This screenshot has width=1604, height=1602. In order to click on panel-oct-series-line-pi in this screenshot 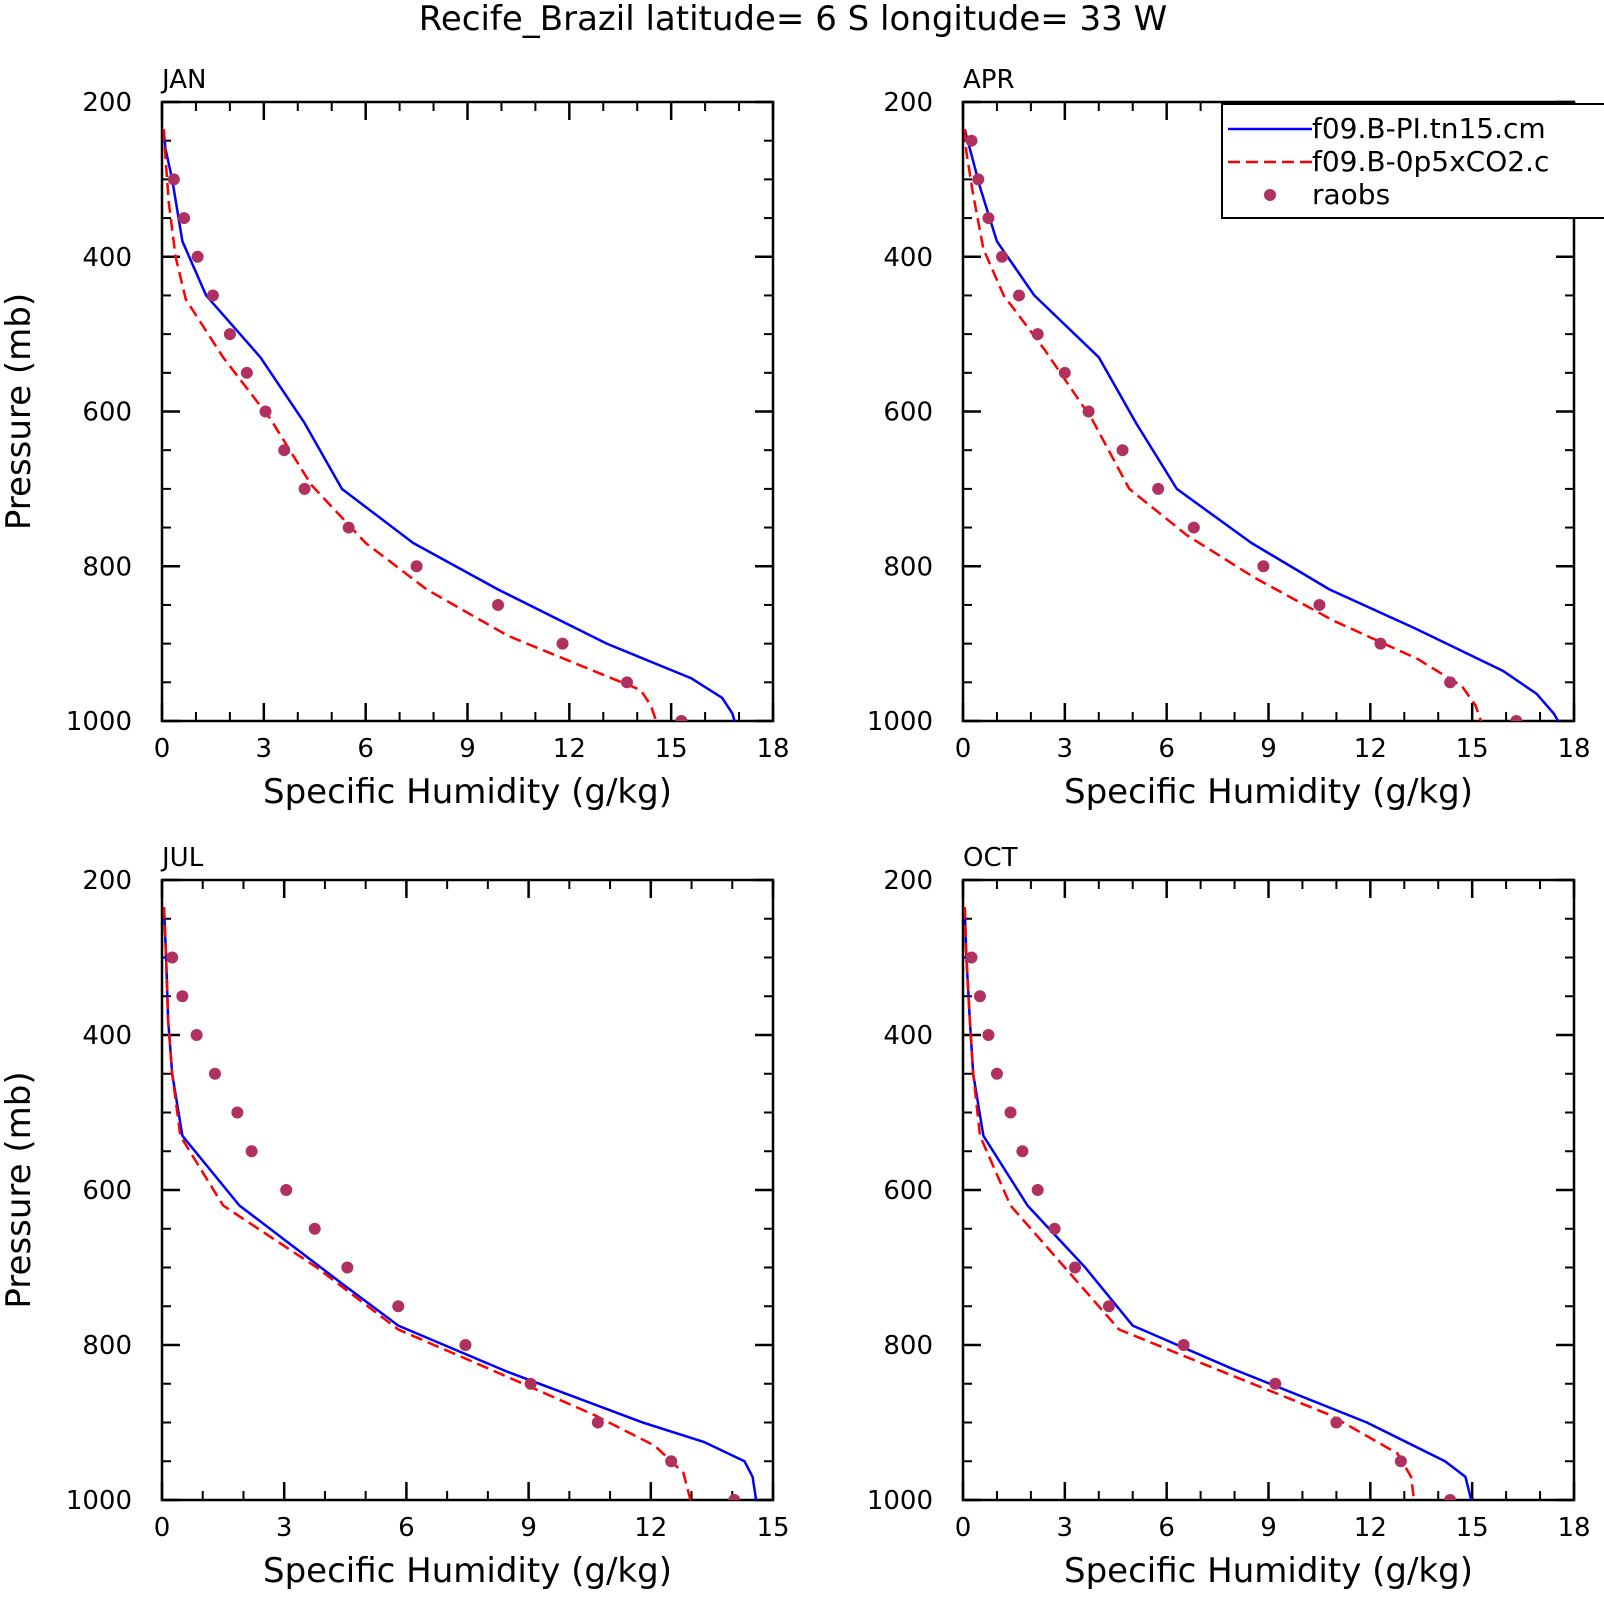, I will do `click(1218, 1203)`.